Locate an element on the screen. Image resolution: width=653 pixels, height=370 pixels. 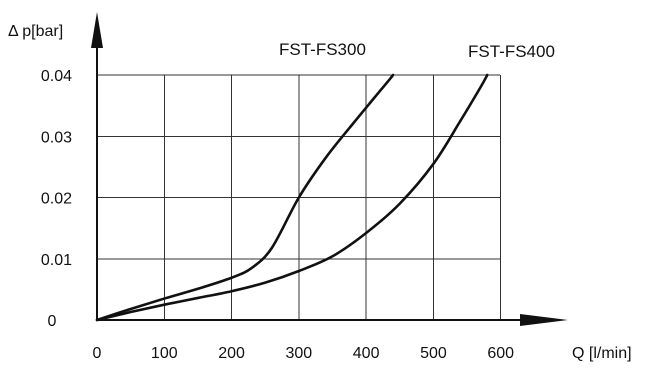
x-tick-label: 0 is located at coordinates (97, 353).